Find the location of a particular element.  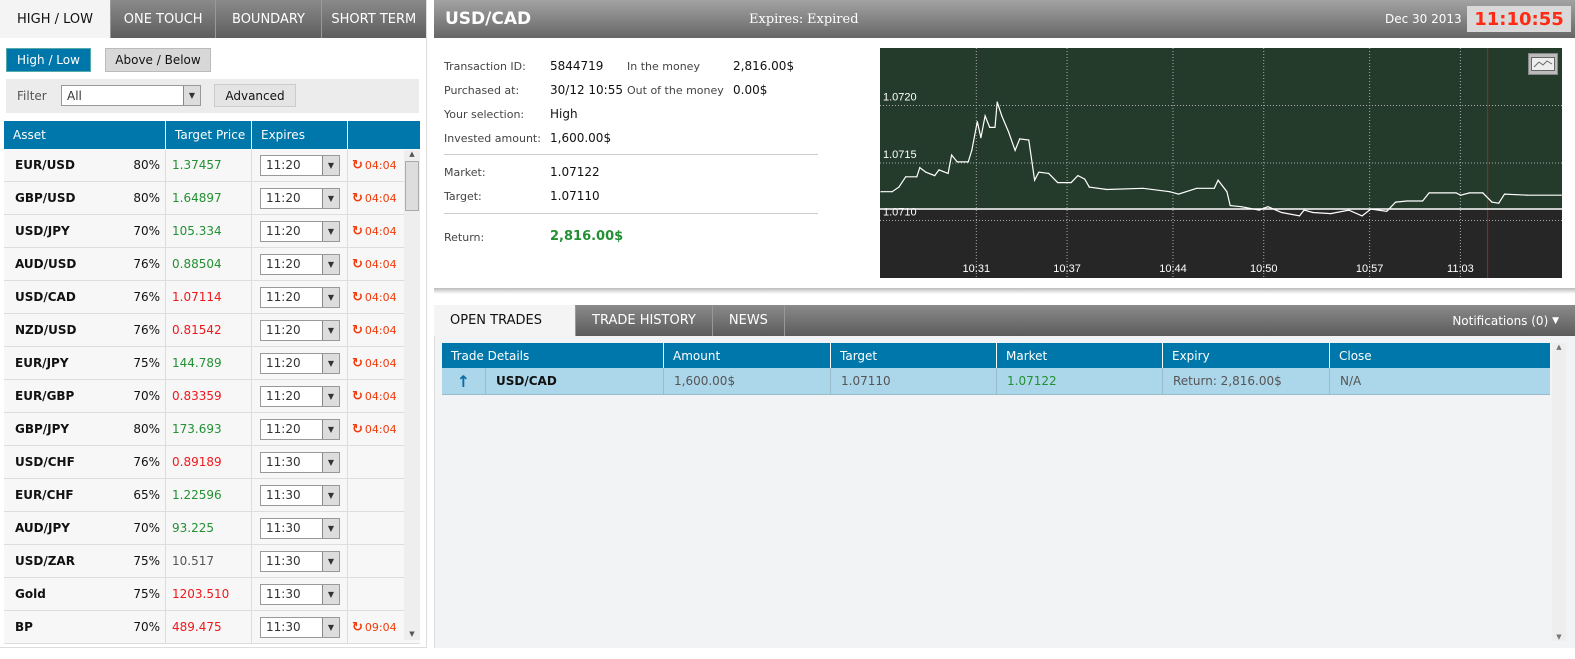

countdown: 04:04 is located at coordinates (380, 330).